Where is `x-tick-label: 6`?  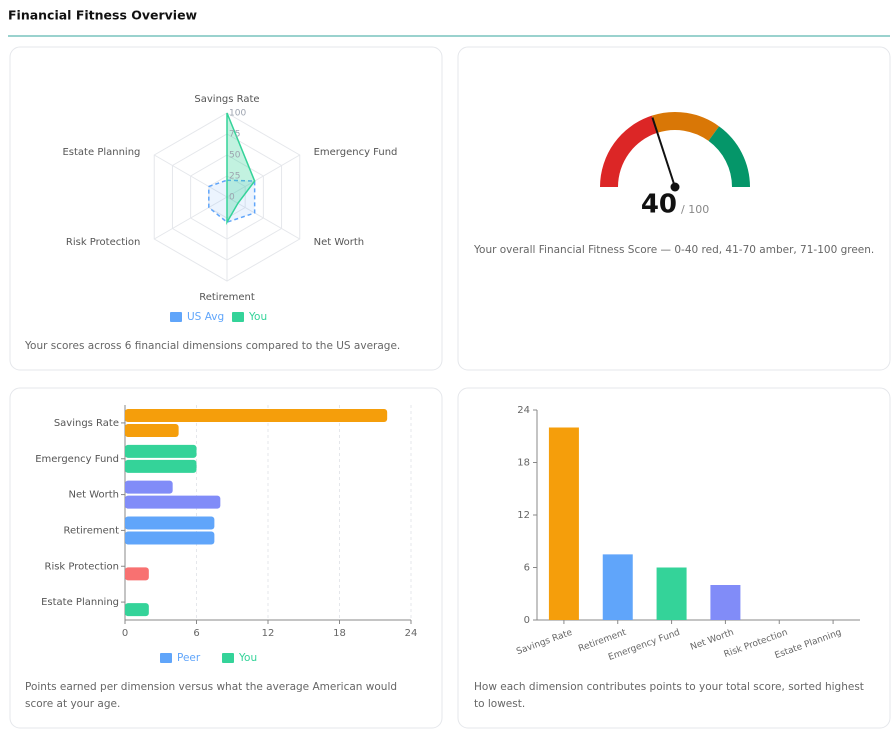
x-tick-label: 6 is located at coordinates (196, 633).